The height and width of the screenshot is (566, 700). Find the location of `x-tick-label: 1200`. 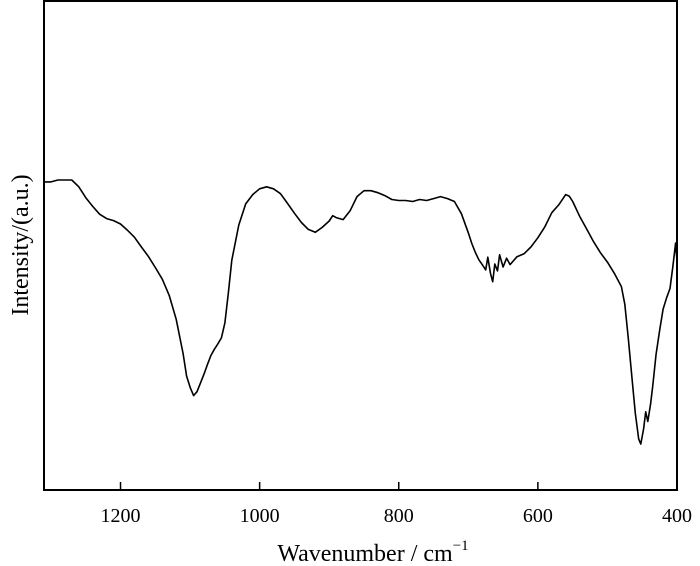

x-tick-label: 1200 is located at coordinates (121, 516).